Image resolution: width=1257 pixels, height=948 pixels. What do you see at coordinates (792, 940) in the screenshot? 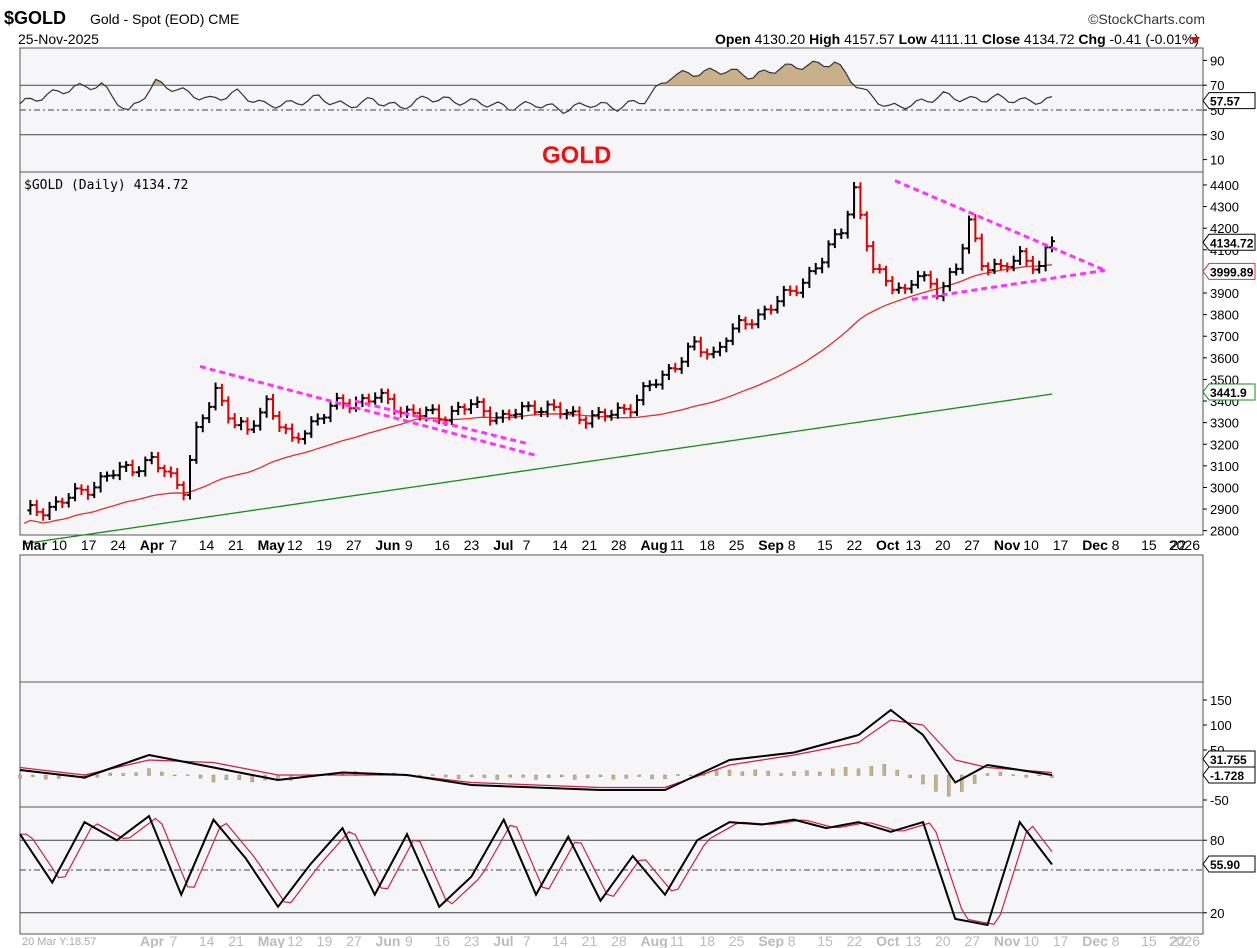
I see `footer-x-label: 8` at bounding box center [792, 940].